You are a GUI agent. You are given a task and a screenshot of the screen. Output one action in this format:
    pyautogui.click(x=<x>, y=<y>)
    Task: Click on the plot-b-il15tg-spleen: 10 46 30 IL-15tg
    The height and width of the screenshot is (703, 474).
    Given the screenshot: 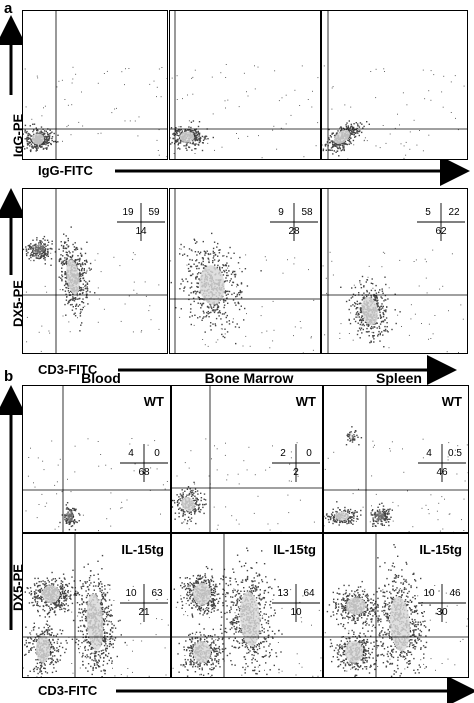 What is the action you would take?
    pyautogui.click(x=396, y=605)
    